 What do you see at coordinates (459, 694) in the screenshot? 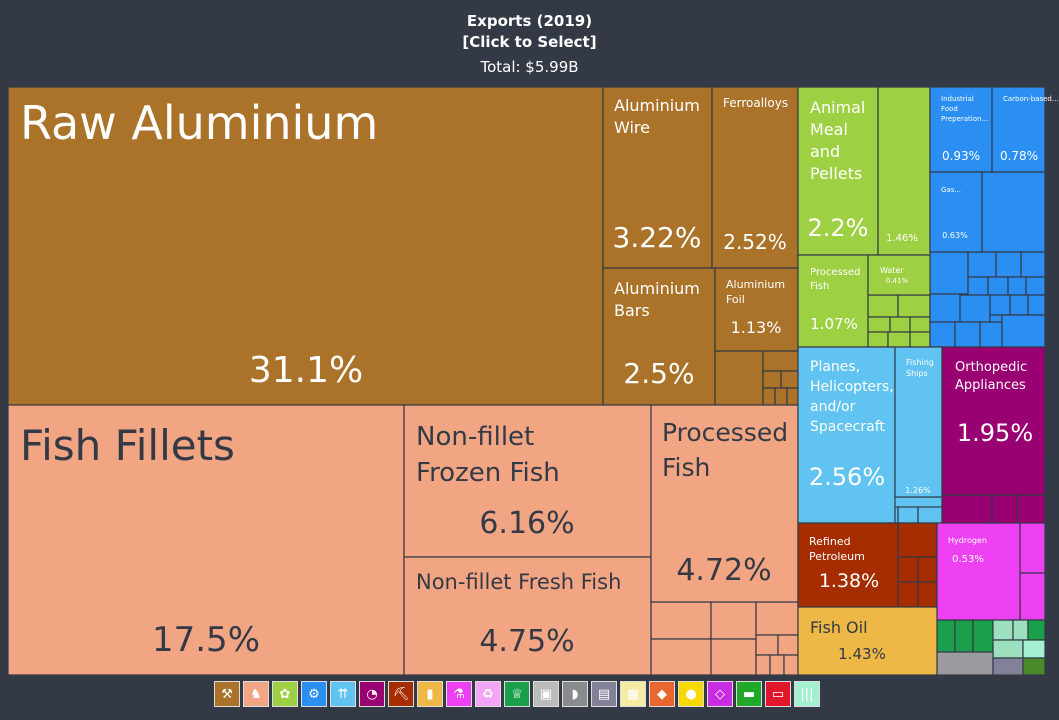
I see `chemicals-icon: ⚗` at bounding box center [459, 694].